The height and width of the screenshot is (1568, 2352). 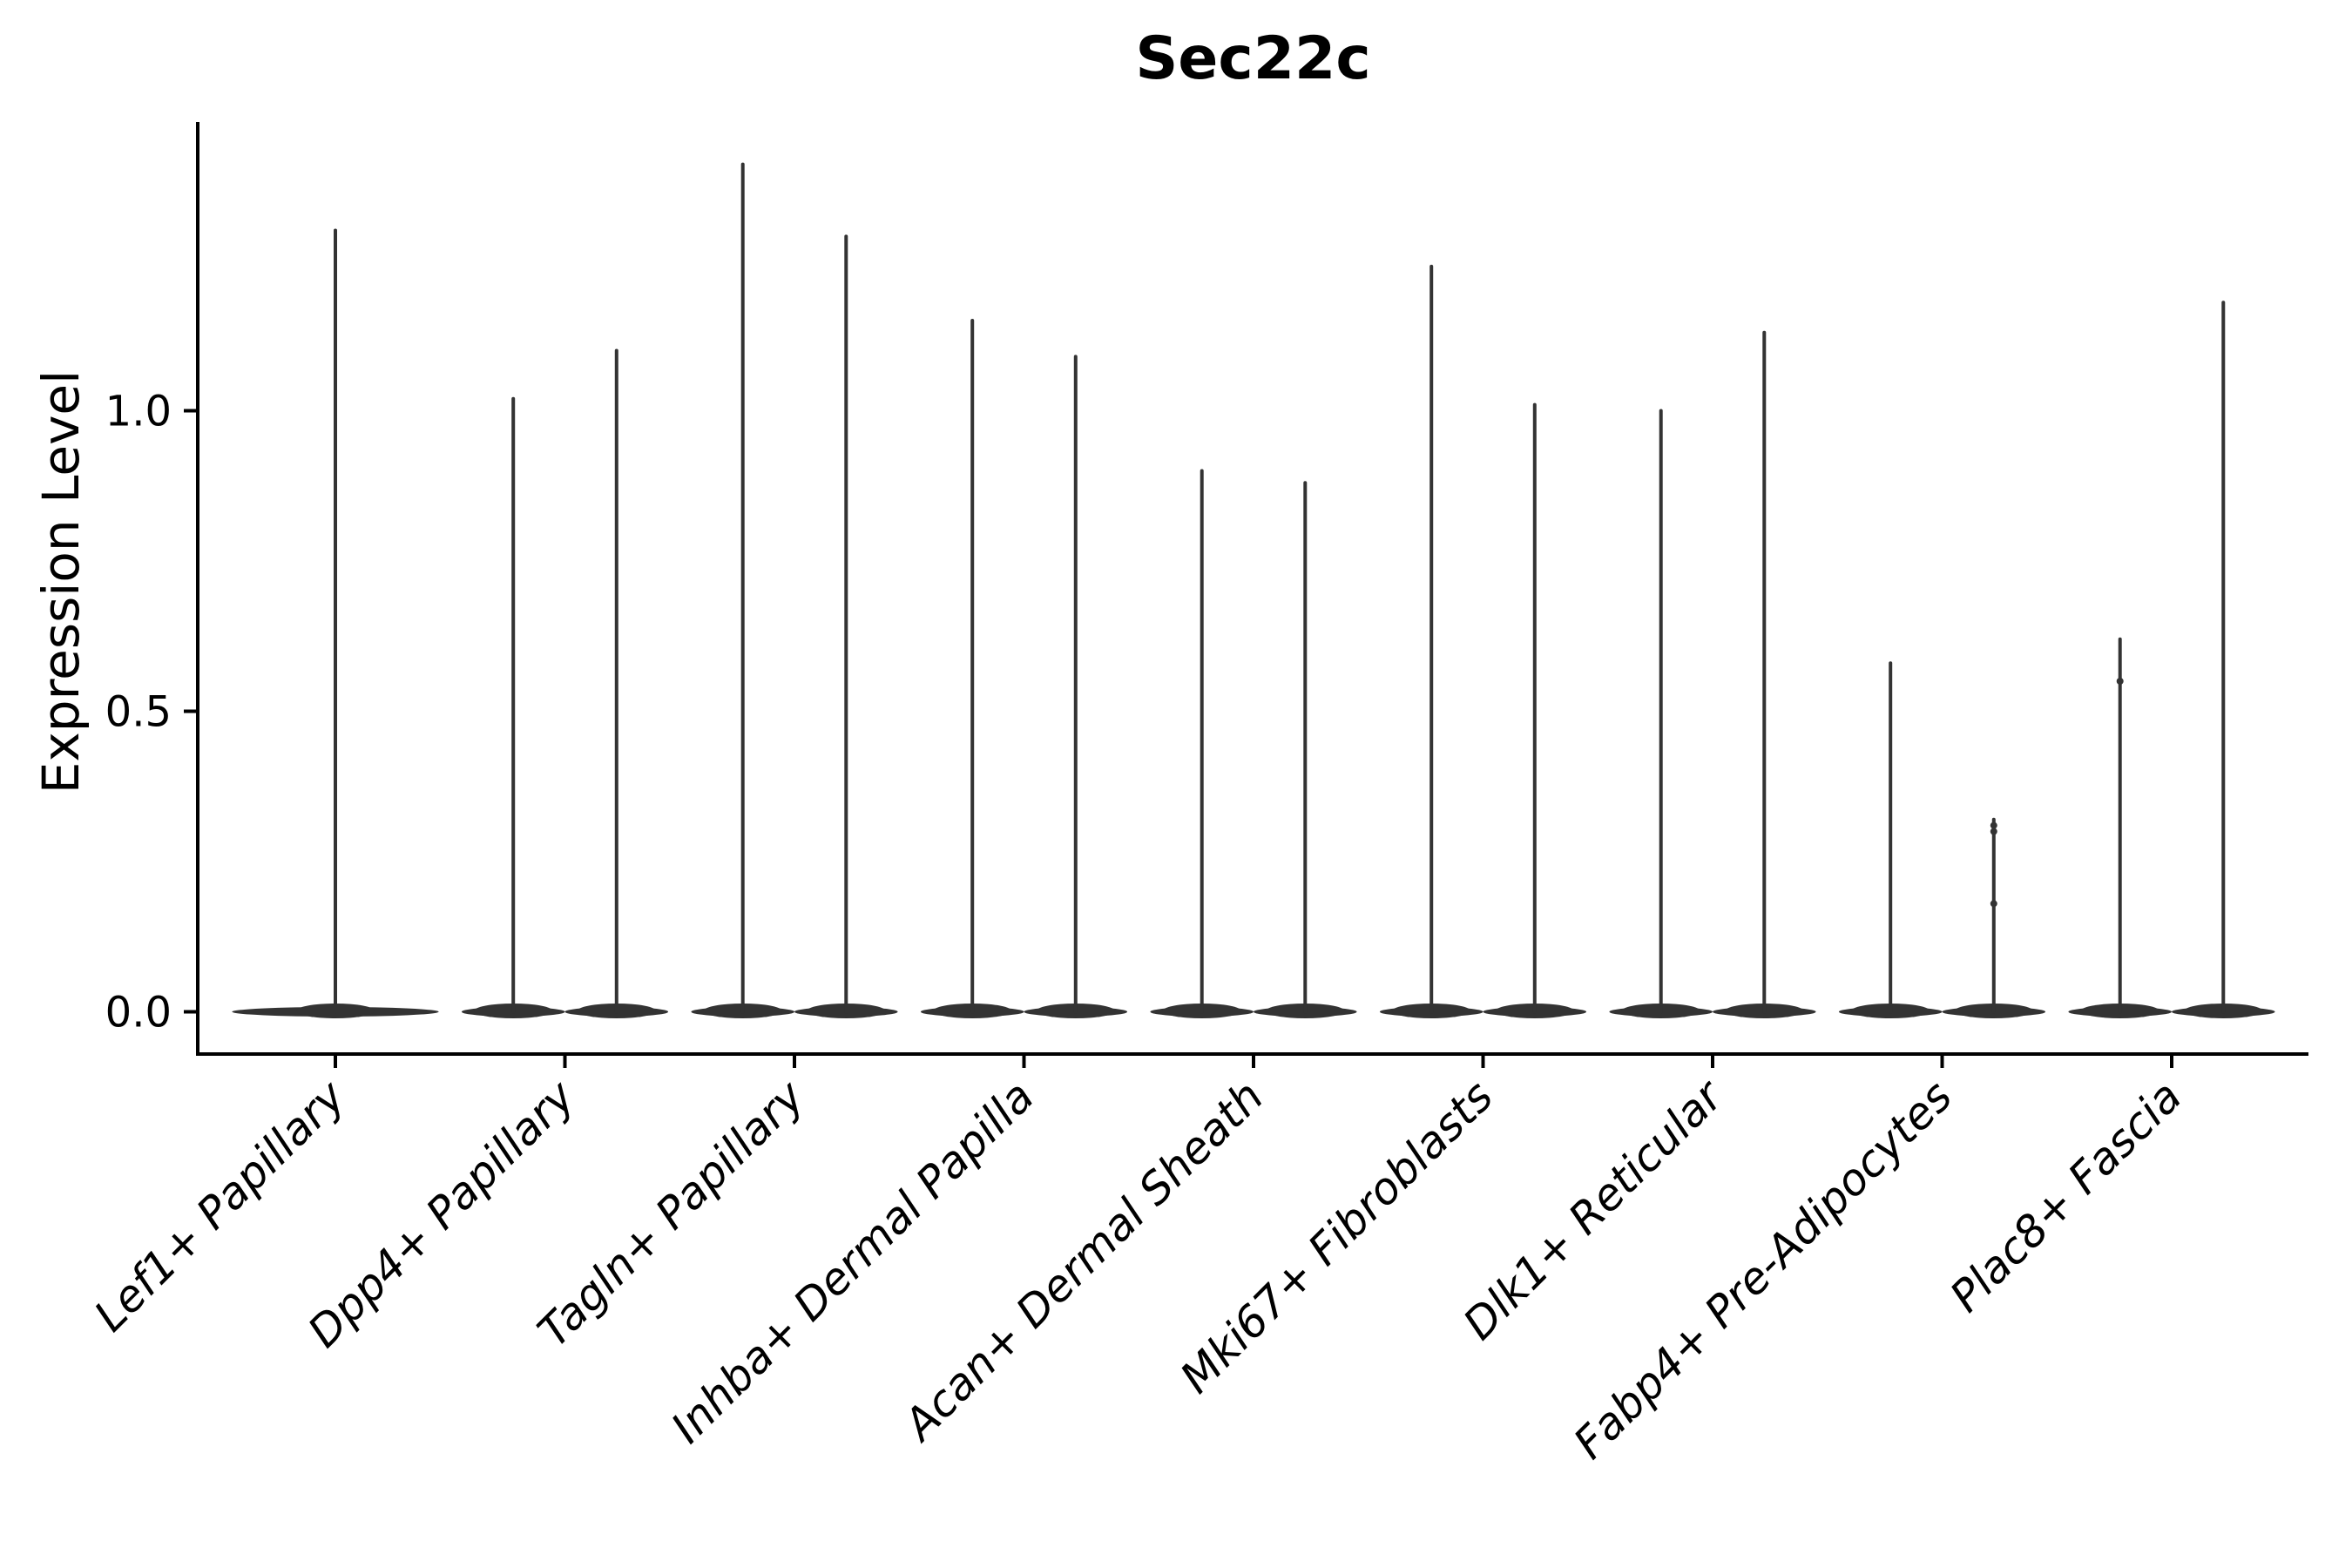 I want to click on x-tick-label: Fabp4+ Pre-Adipocytes, so click(x=1763, y=1270).